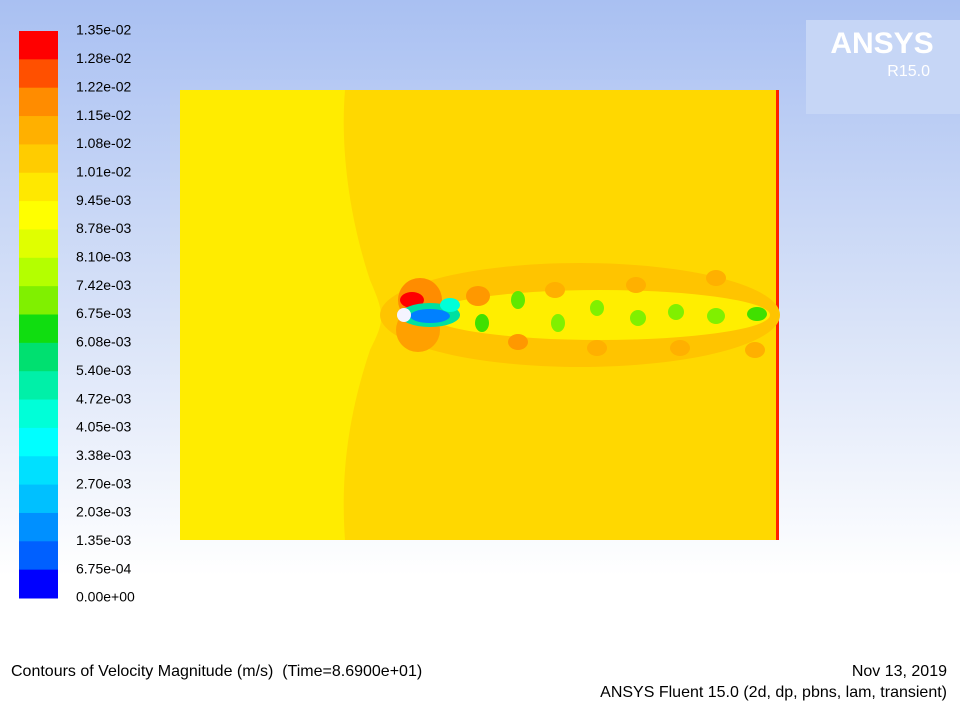 The image size is (960, 720). What do you see at coordinates (103, 86) in the screenshot?
I see `colorbar-label: 1.22e-02` at bounding box center [103, 86].